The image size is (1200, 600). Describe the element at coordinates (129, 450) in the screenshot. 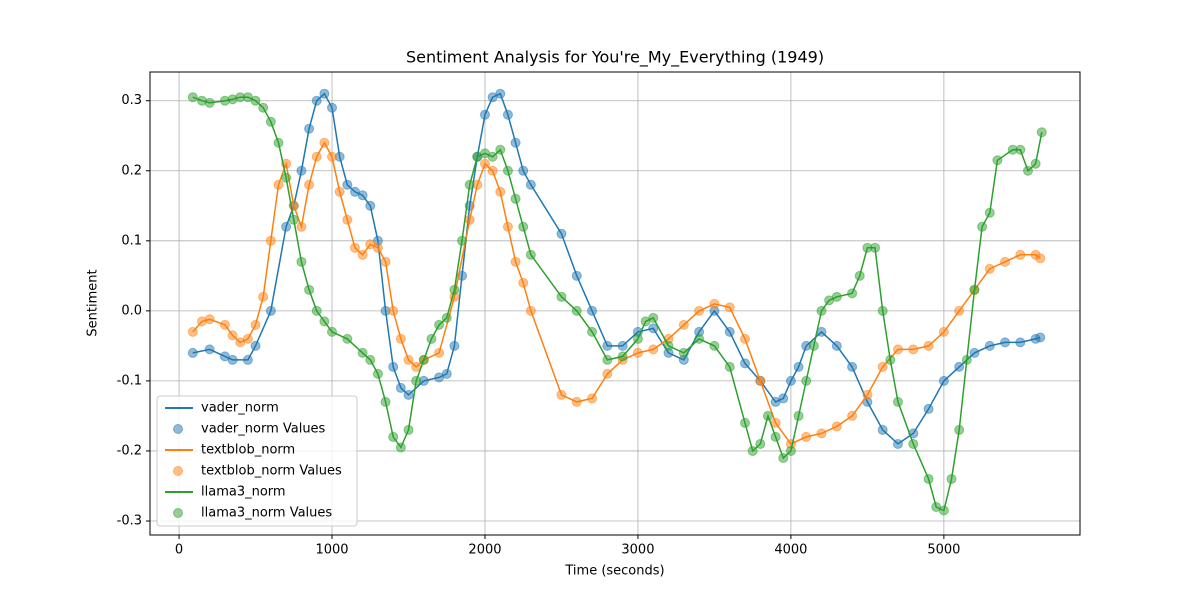

I see `y-tick-label: -0.2` at that location.